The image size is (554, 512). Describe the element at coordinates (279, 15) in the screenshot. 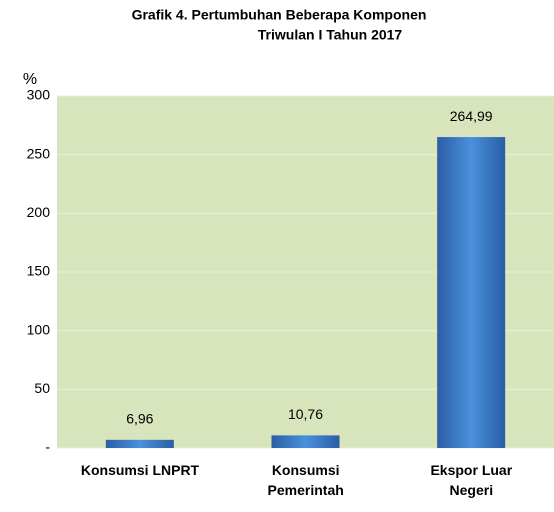

I see `chart-title: Grafik 4. Pertumbuhan Beberapa Komponen` at that location.